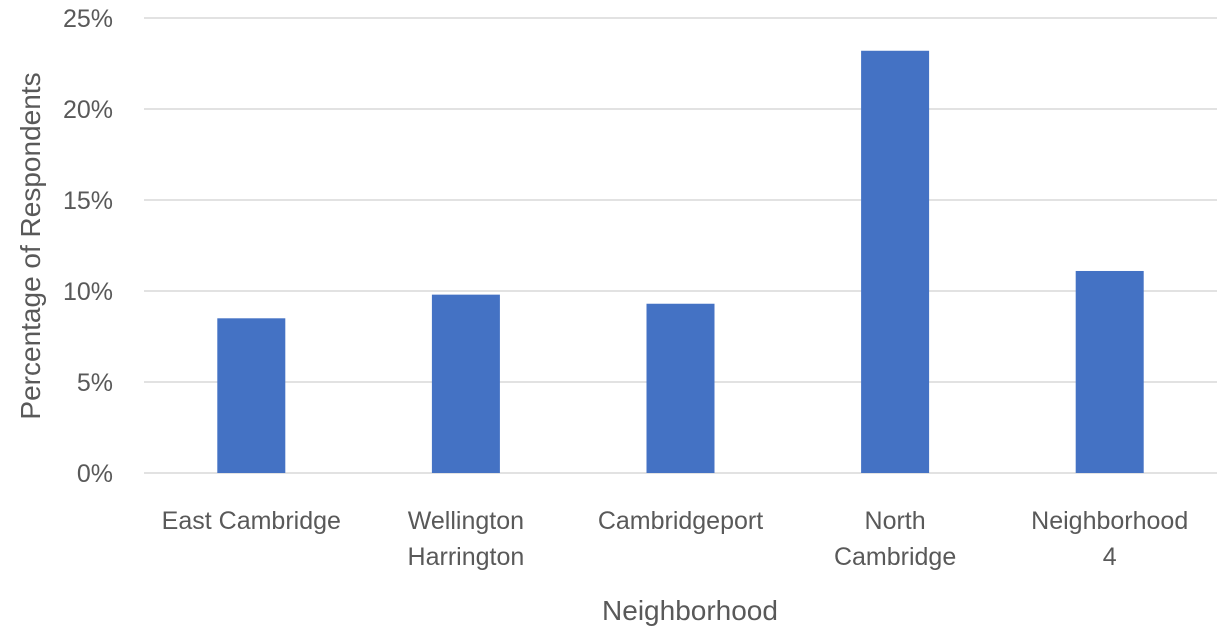  Describe the element at coordinates (466, 539) in the screenshot. I see `x-category-label: Wellington Harrington` at that location.